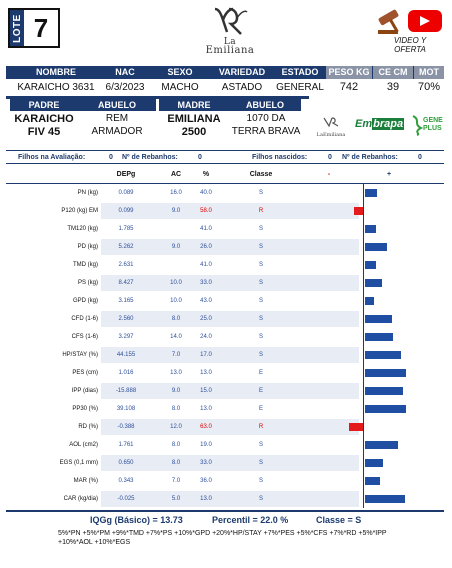  What do you see at coordinates (85, 409) in the screenshot?
I see `trait-label: PP30 (%)` at bounding box center [85, 409].